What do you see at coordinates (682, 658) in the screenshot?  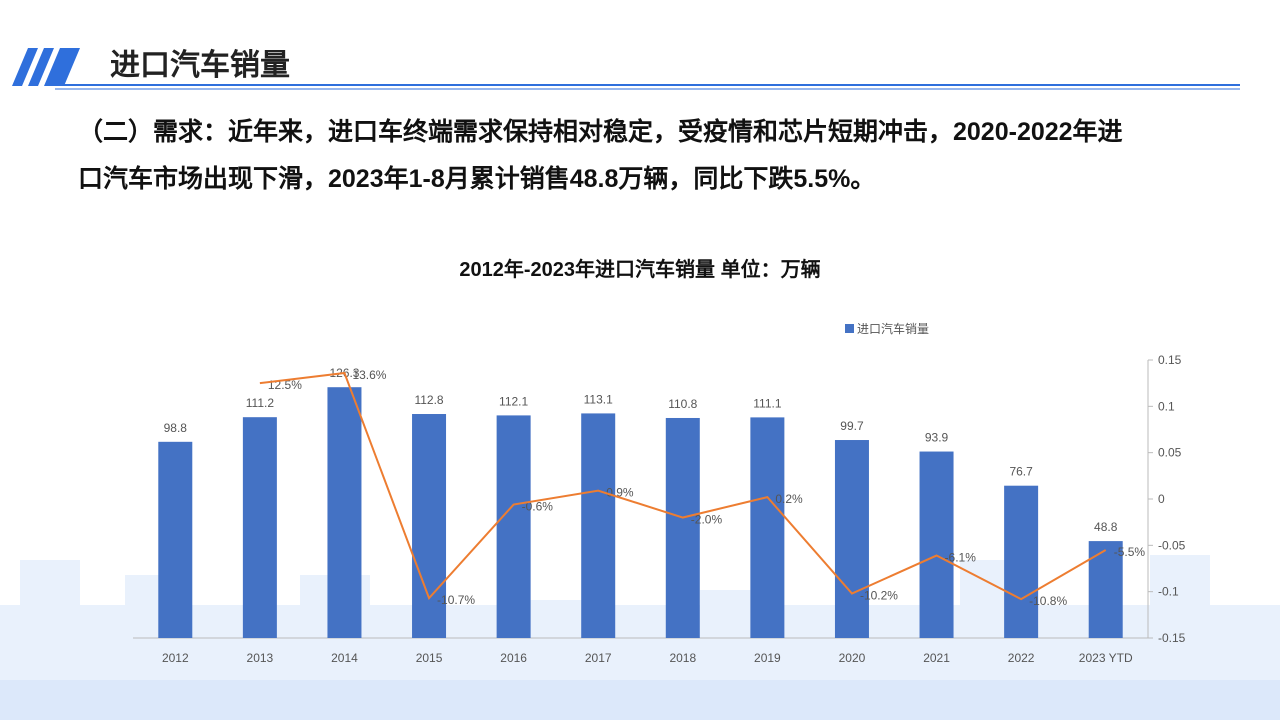 I see `x-tick-label: 2018` at bounding box center [682, 658].